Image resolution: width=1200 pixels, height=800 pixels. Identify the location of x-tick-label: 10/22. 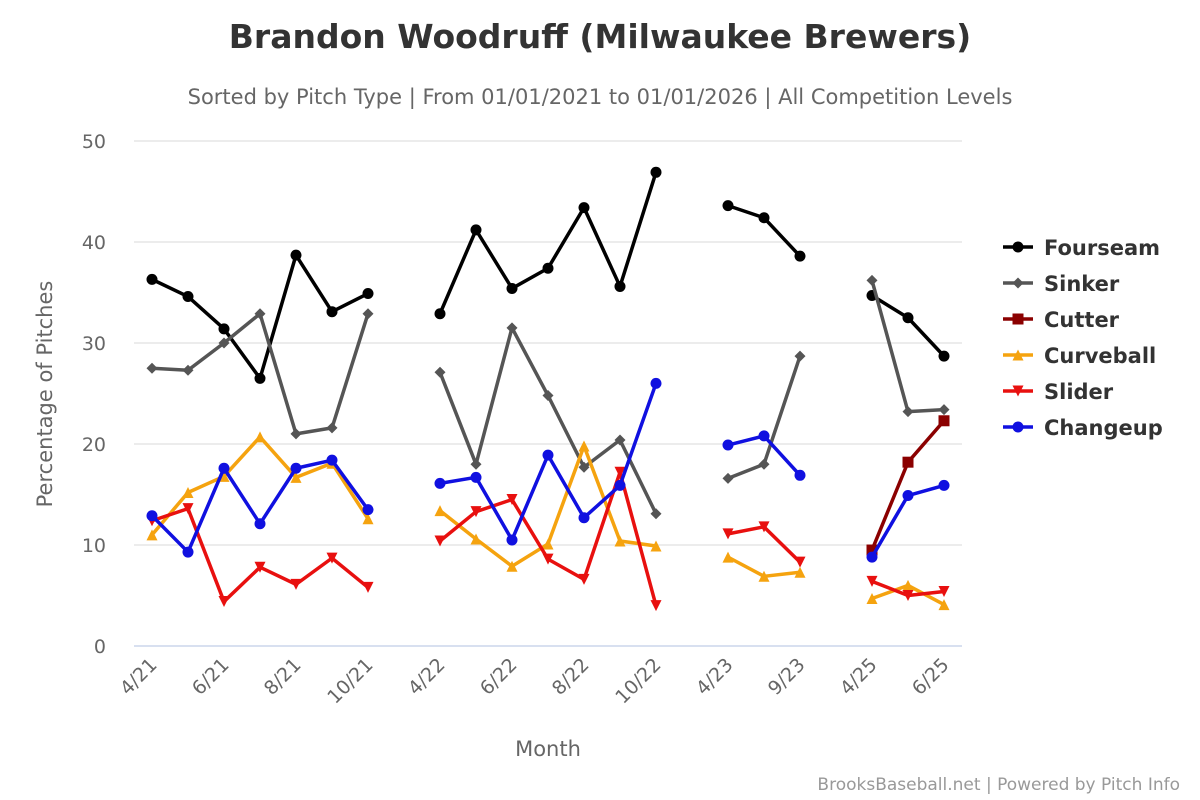
(638, 681).